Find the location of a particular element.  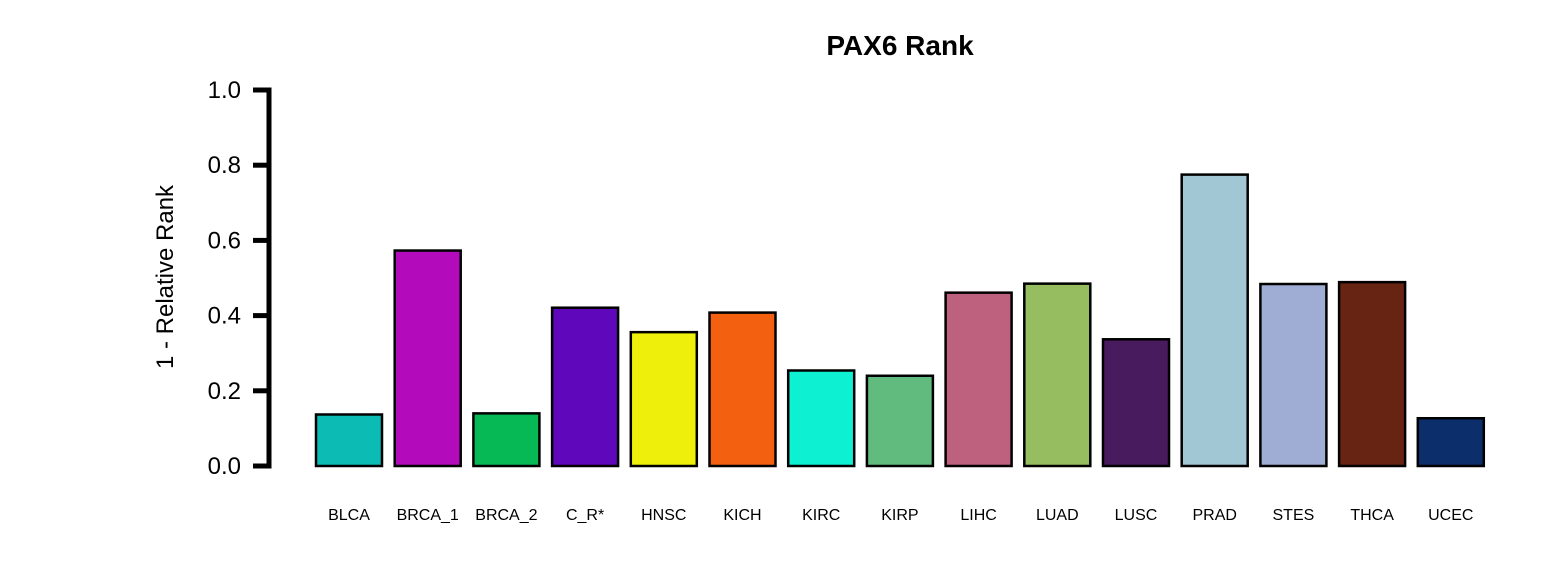

x-tick-label: LUSC is located at coordinates (1136, 515).